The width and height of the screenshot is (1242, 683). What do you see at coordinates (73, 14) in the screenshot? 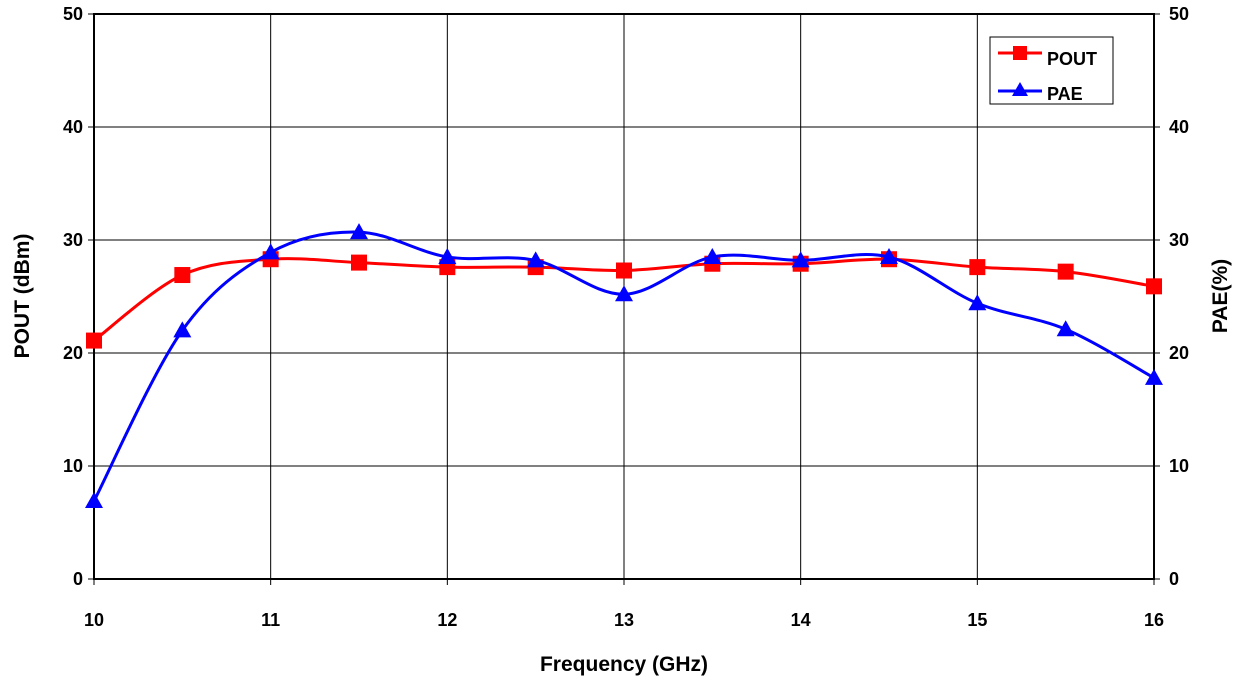
I see `y-tick-label: 50` at bounding box center [73, 14].